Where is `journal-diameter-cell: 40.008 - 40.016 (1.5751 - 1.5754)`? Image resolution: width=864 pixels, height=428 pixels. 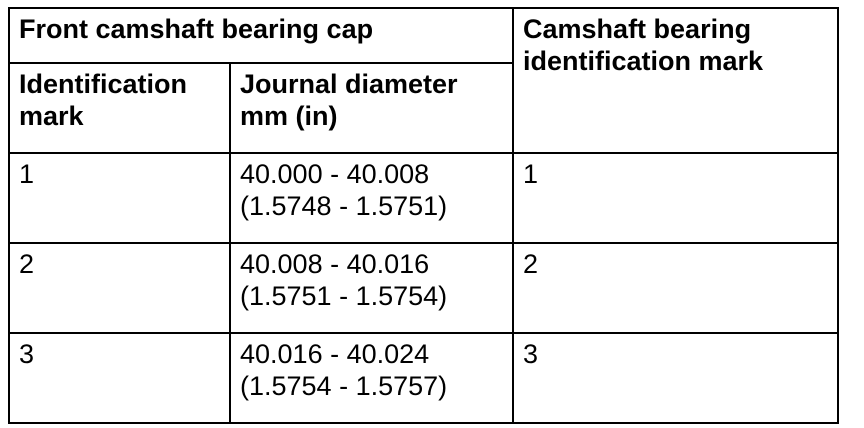 journal-diameter-cell: 40.008 - 40.016 (1.5751 - 1.5754) is located at coordinates (371, 288).